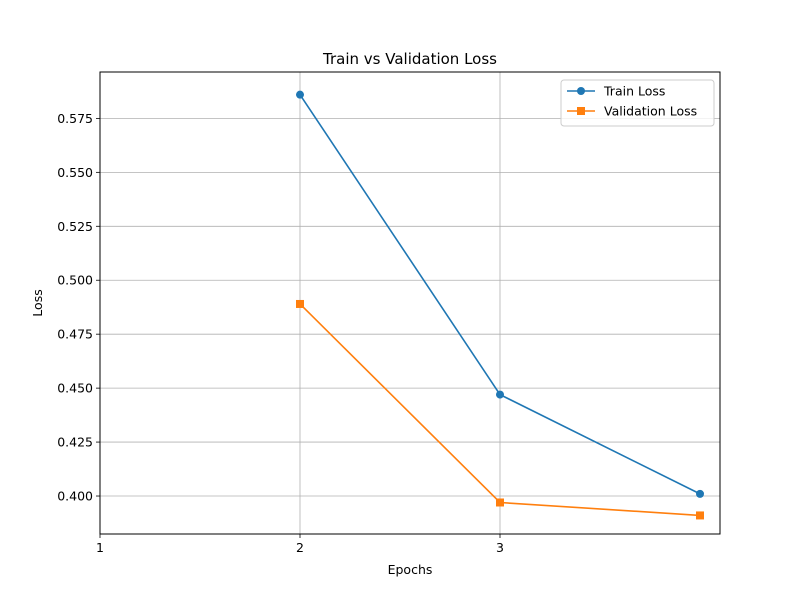 The height and width of the screenshot is (600, 800). Describe the element at coordinates (75, 388) in the screenshot. I see `y-tick-label: 0.450` at that location.